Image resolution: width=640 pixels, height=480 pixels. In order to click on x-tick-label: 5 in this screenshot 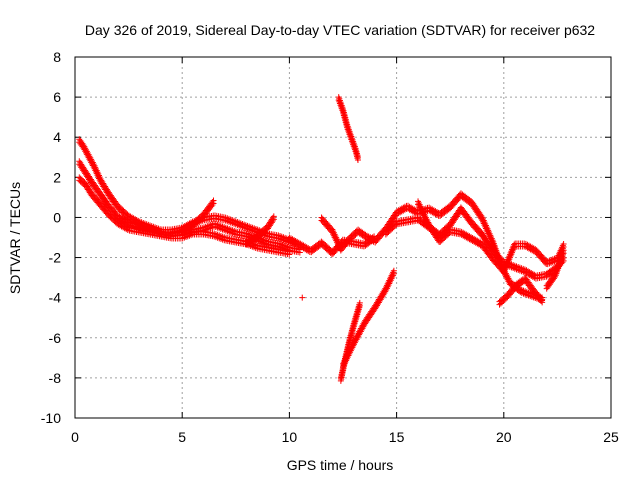, I will do `click(182, 437)`.